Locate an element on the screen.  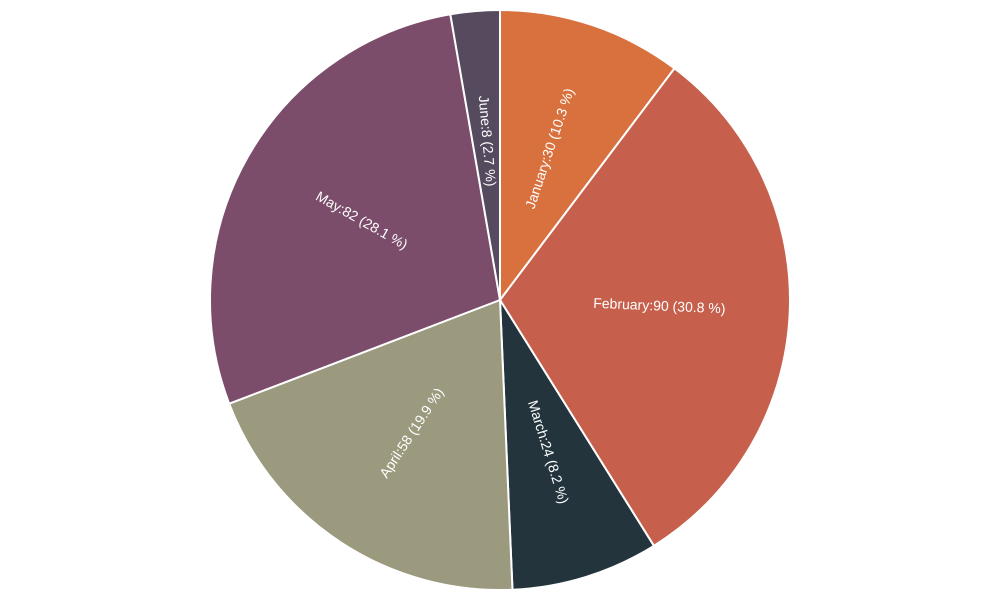
pie-slice-label-february: February:90 (30.8 %) is located at coordinates (659, 306).